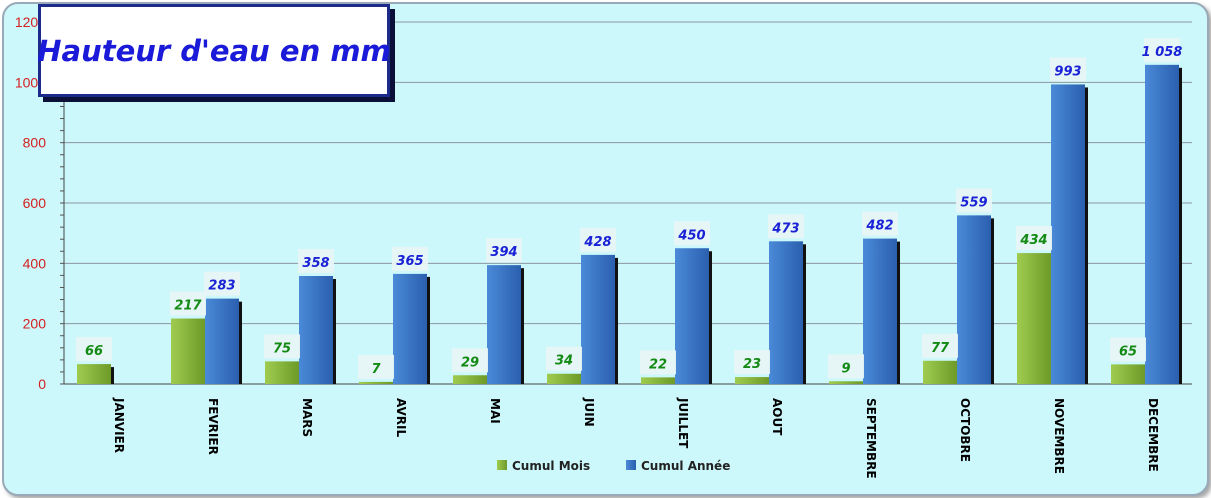 The image size is (1211, 498). I want to click on data-label: 22, so click(658, 364).